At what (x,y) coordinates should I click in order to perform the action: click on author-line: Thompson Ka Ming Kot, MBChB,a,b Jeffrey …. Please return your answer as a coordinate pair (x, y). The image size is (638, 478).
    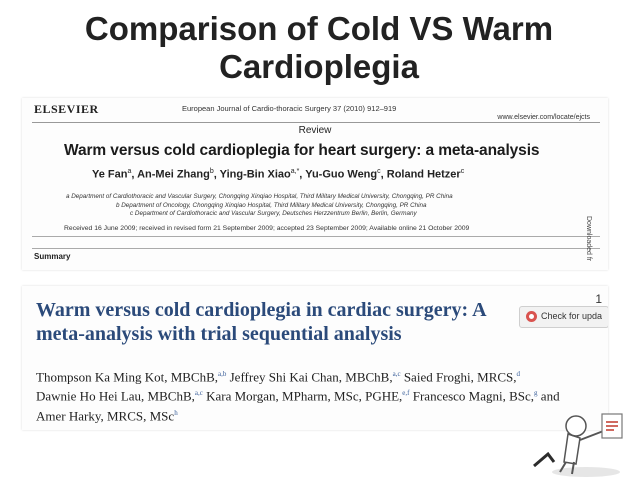
    Looking at the image, I should click on (316, 375).